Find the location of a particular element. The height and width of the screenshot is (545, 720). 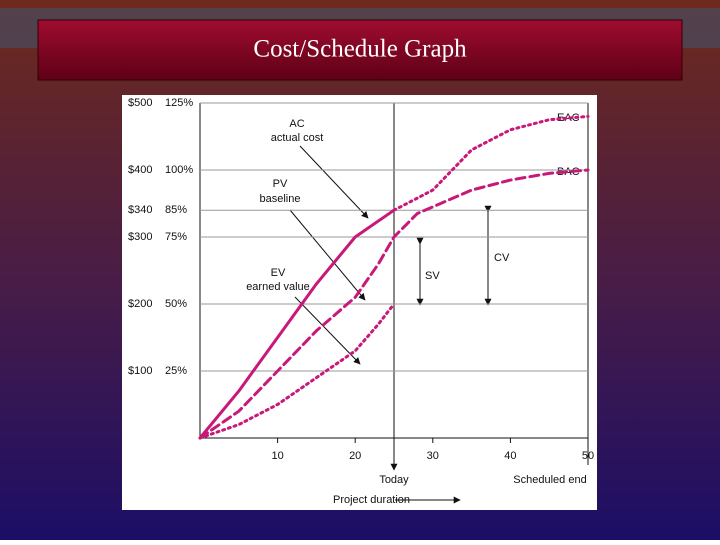

annotation: Today is located at coordinates (394, 480).